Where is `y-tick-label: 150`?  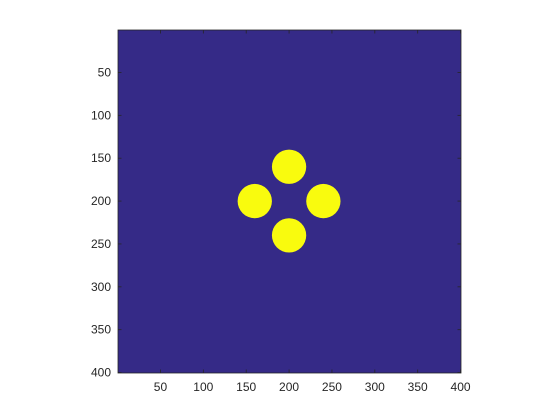
y-tick-label: 150 is located at coordinates (101, 158).